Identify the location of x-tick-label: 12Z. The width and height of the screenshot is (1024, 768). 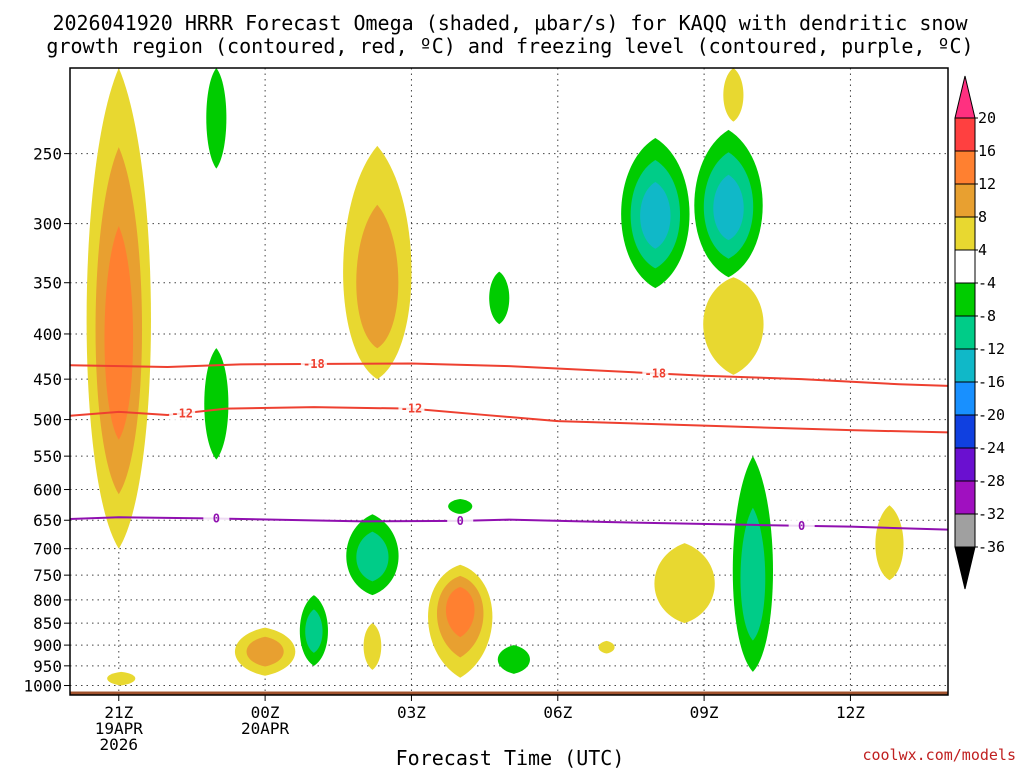
(850, 712).